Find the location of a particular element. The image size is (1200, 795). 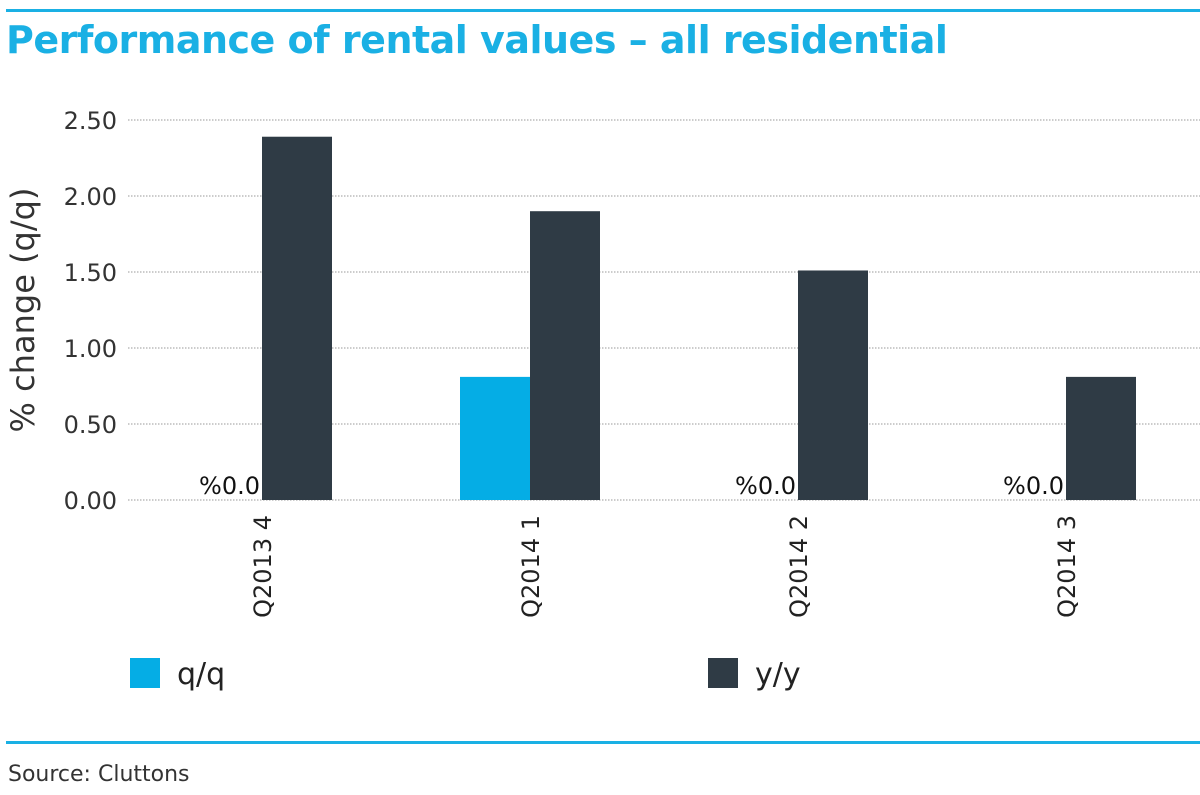

data-labels: %0.0 %0.0 %0.0 is located at coordinates (631, 486).